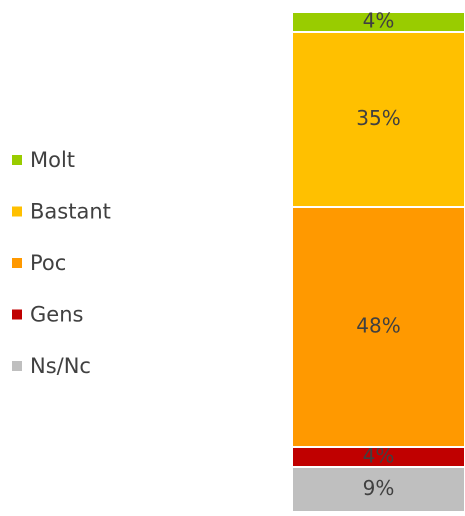 The height and width of the screenshot is (516, 465). What do you see at coordinates (48, 263) in the screenshot?
I see `legend-label: Poc` at bounding box center [48, 263].